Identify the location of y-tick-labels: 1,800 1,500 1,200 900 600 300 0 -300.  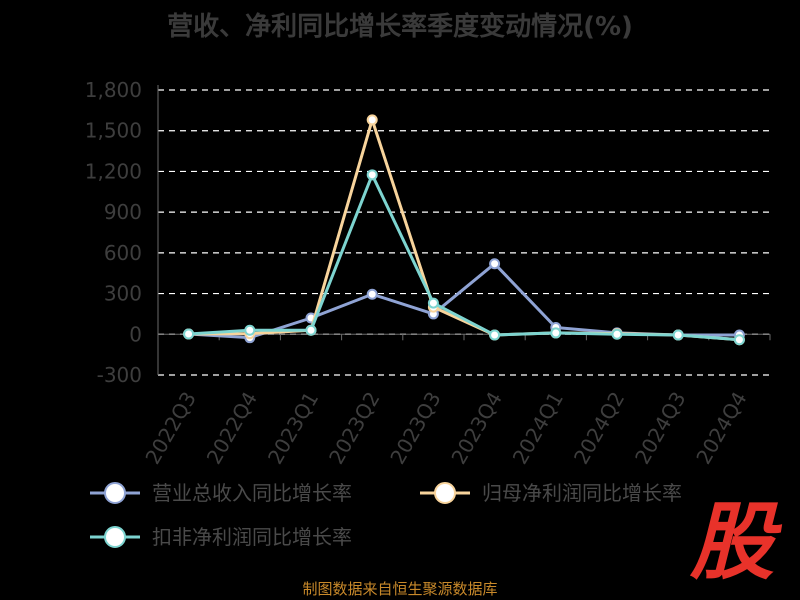
(113, 232).